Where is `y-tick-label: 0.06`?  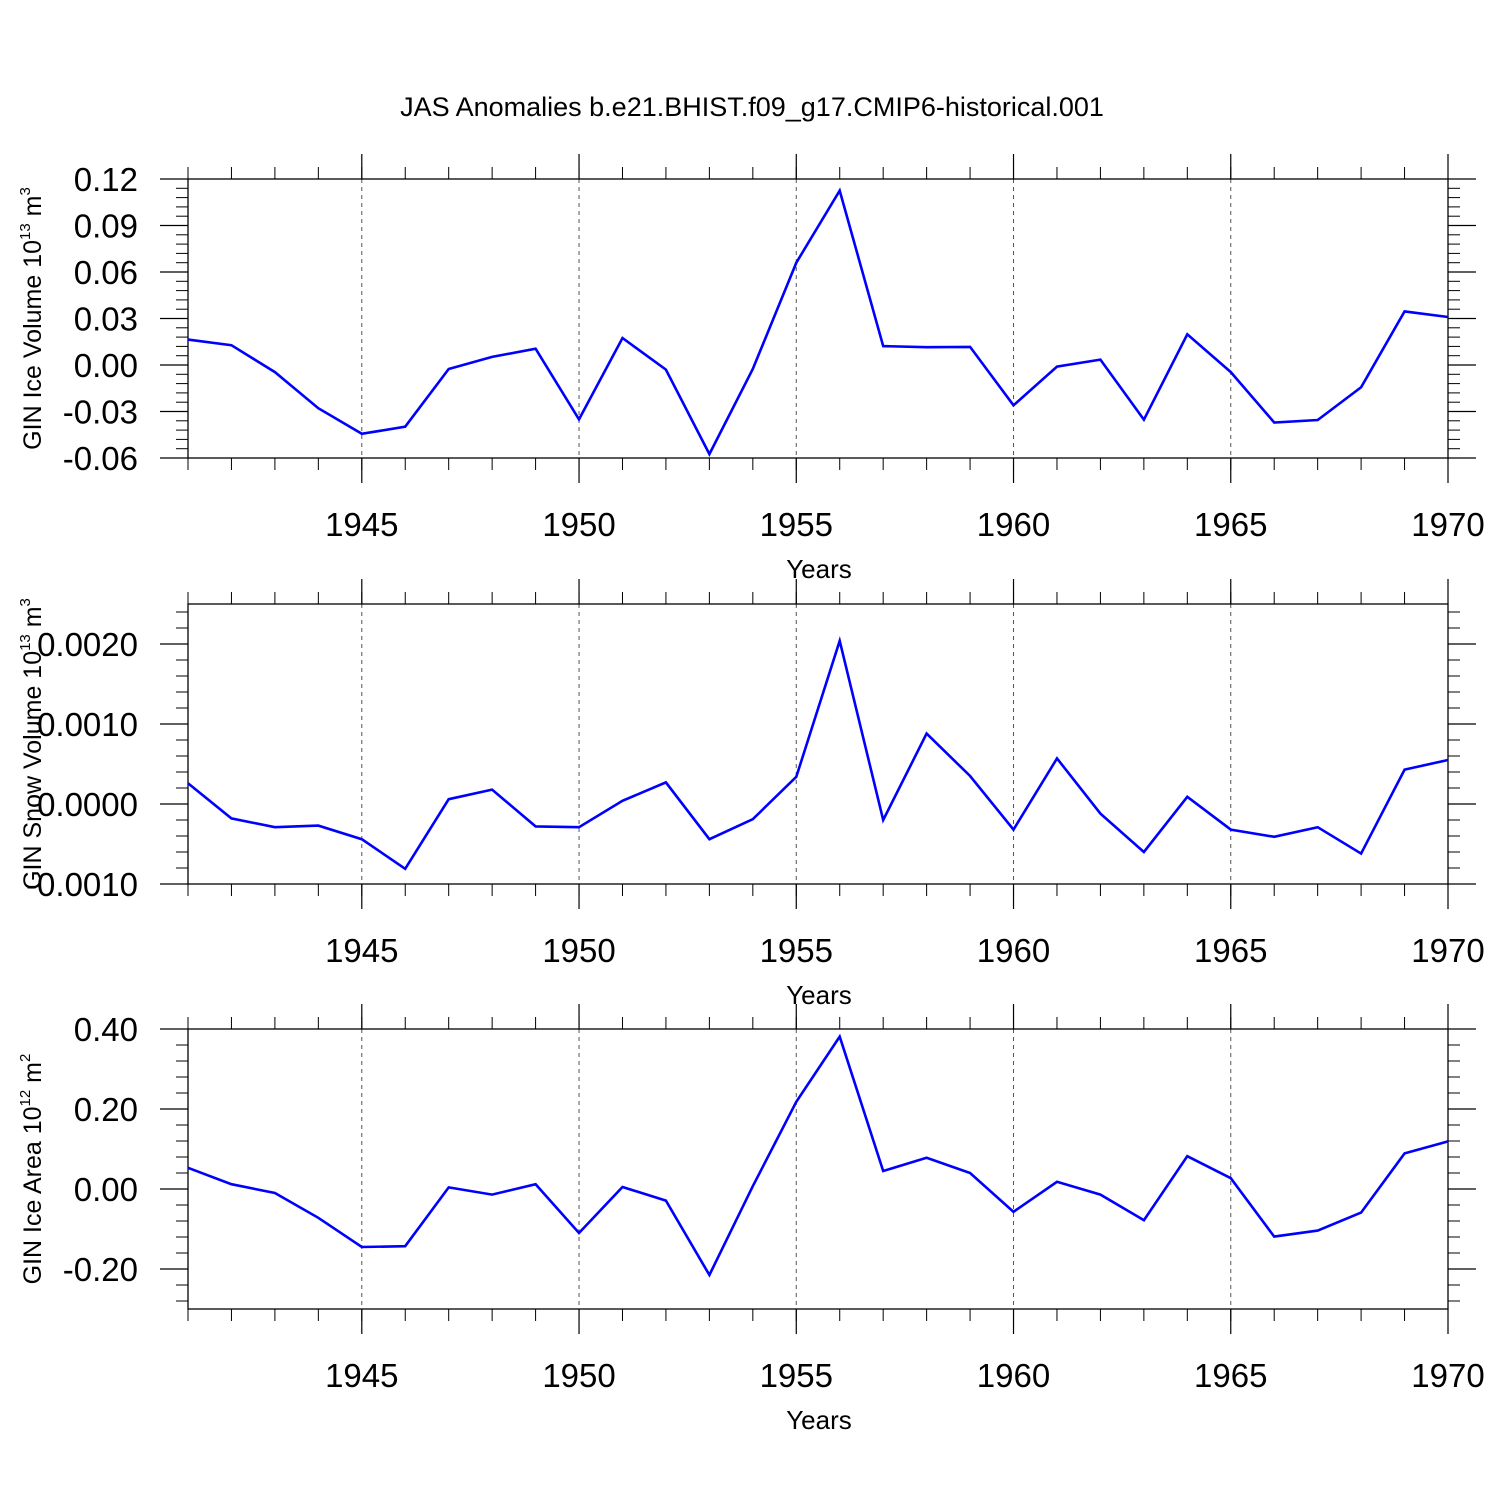
y-tick-label: 0.06 is located at coordinates (106, 272).